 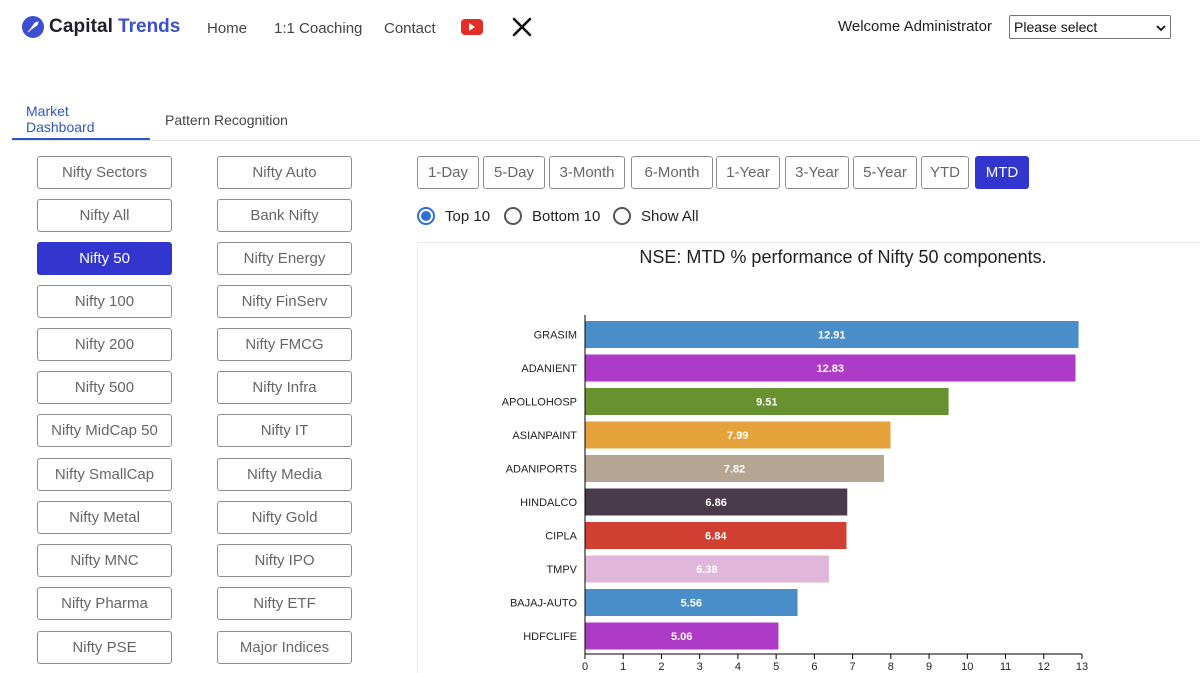 What do you see at coordinates (814, 667) in the screenshot?
I see `chart-x-tick-label: 6` at bounding box center [814, 667].